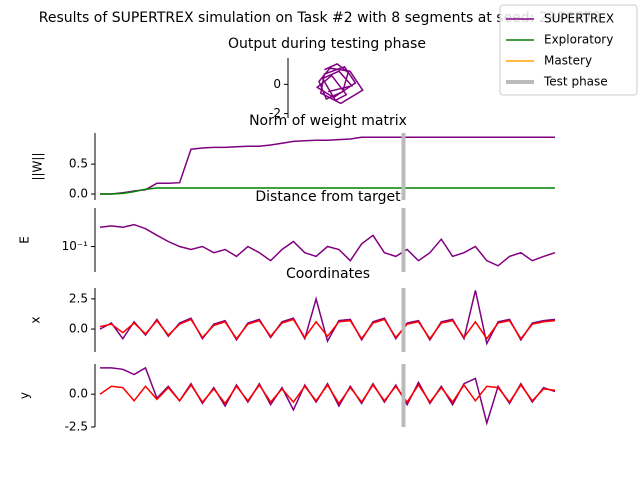 The image size is (640, 480). What do you see at coordinates (25, 240) in the screenshot?
I see `y-axis-label: E` at bounding box center [25, 240].